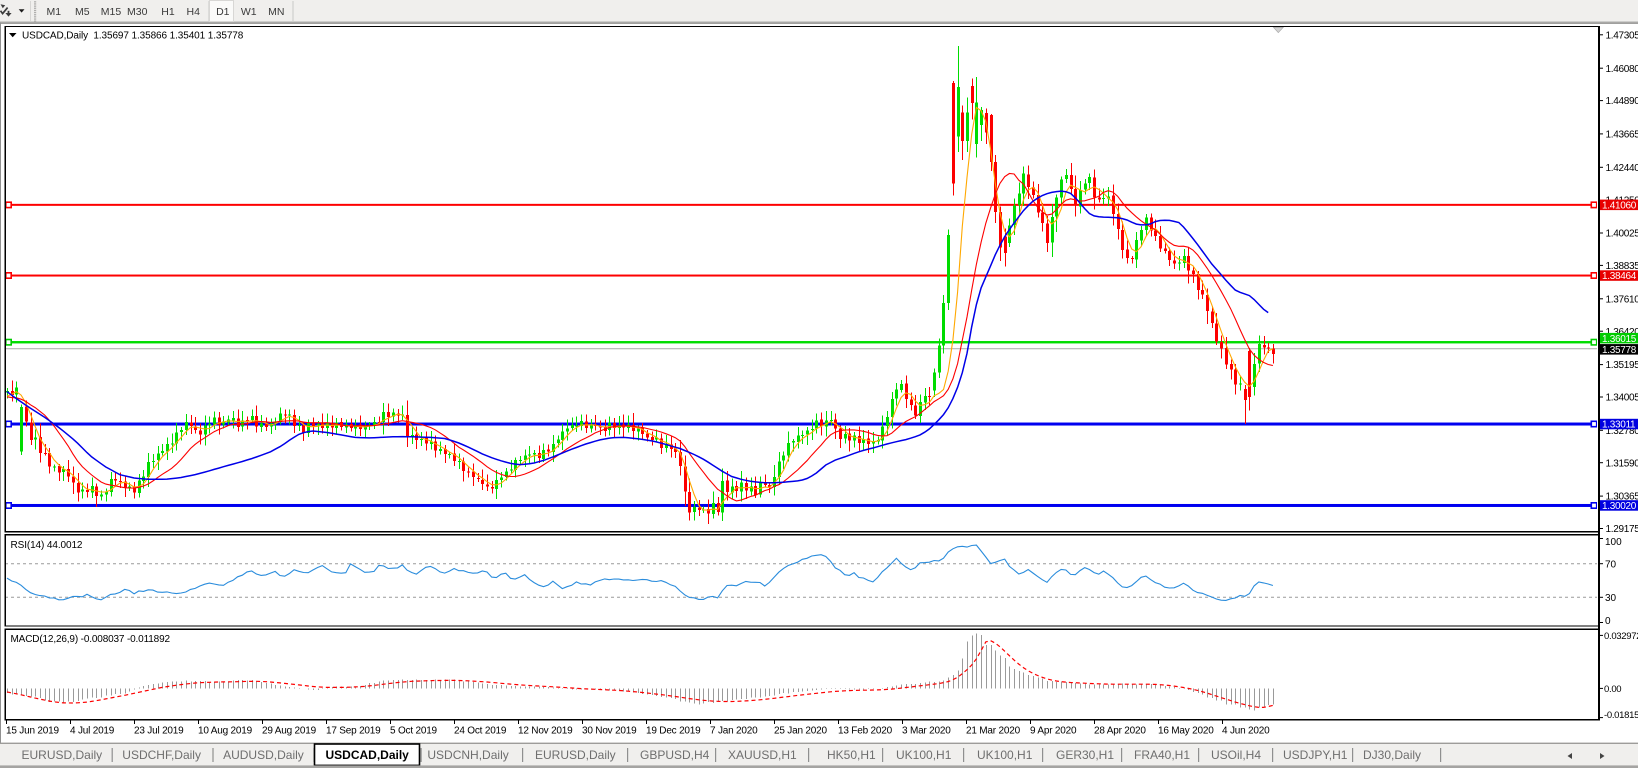  I want to click on svg-text: 3 Mar 2020, so click(926, 730).